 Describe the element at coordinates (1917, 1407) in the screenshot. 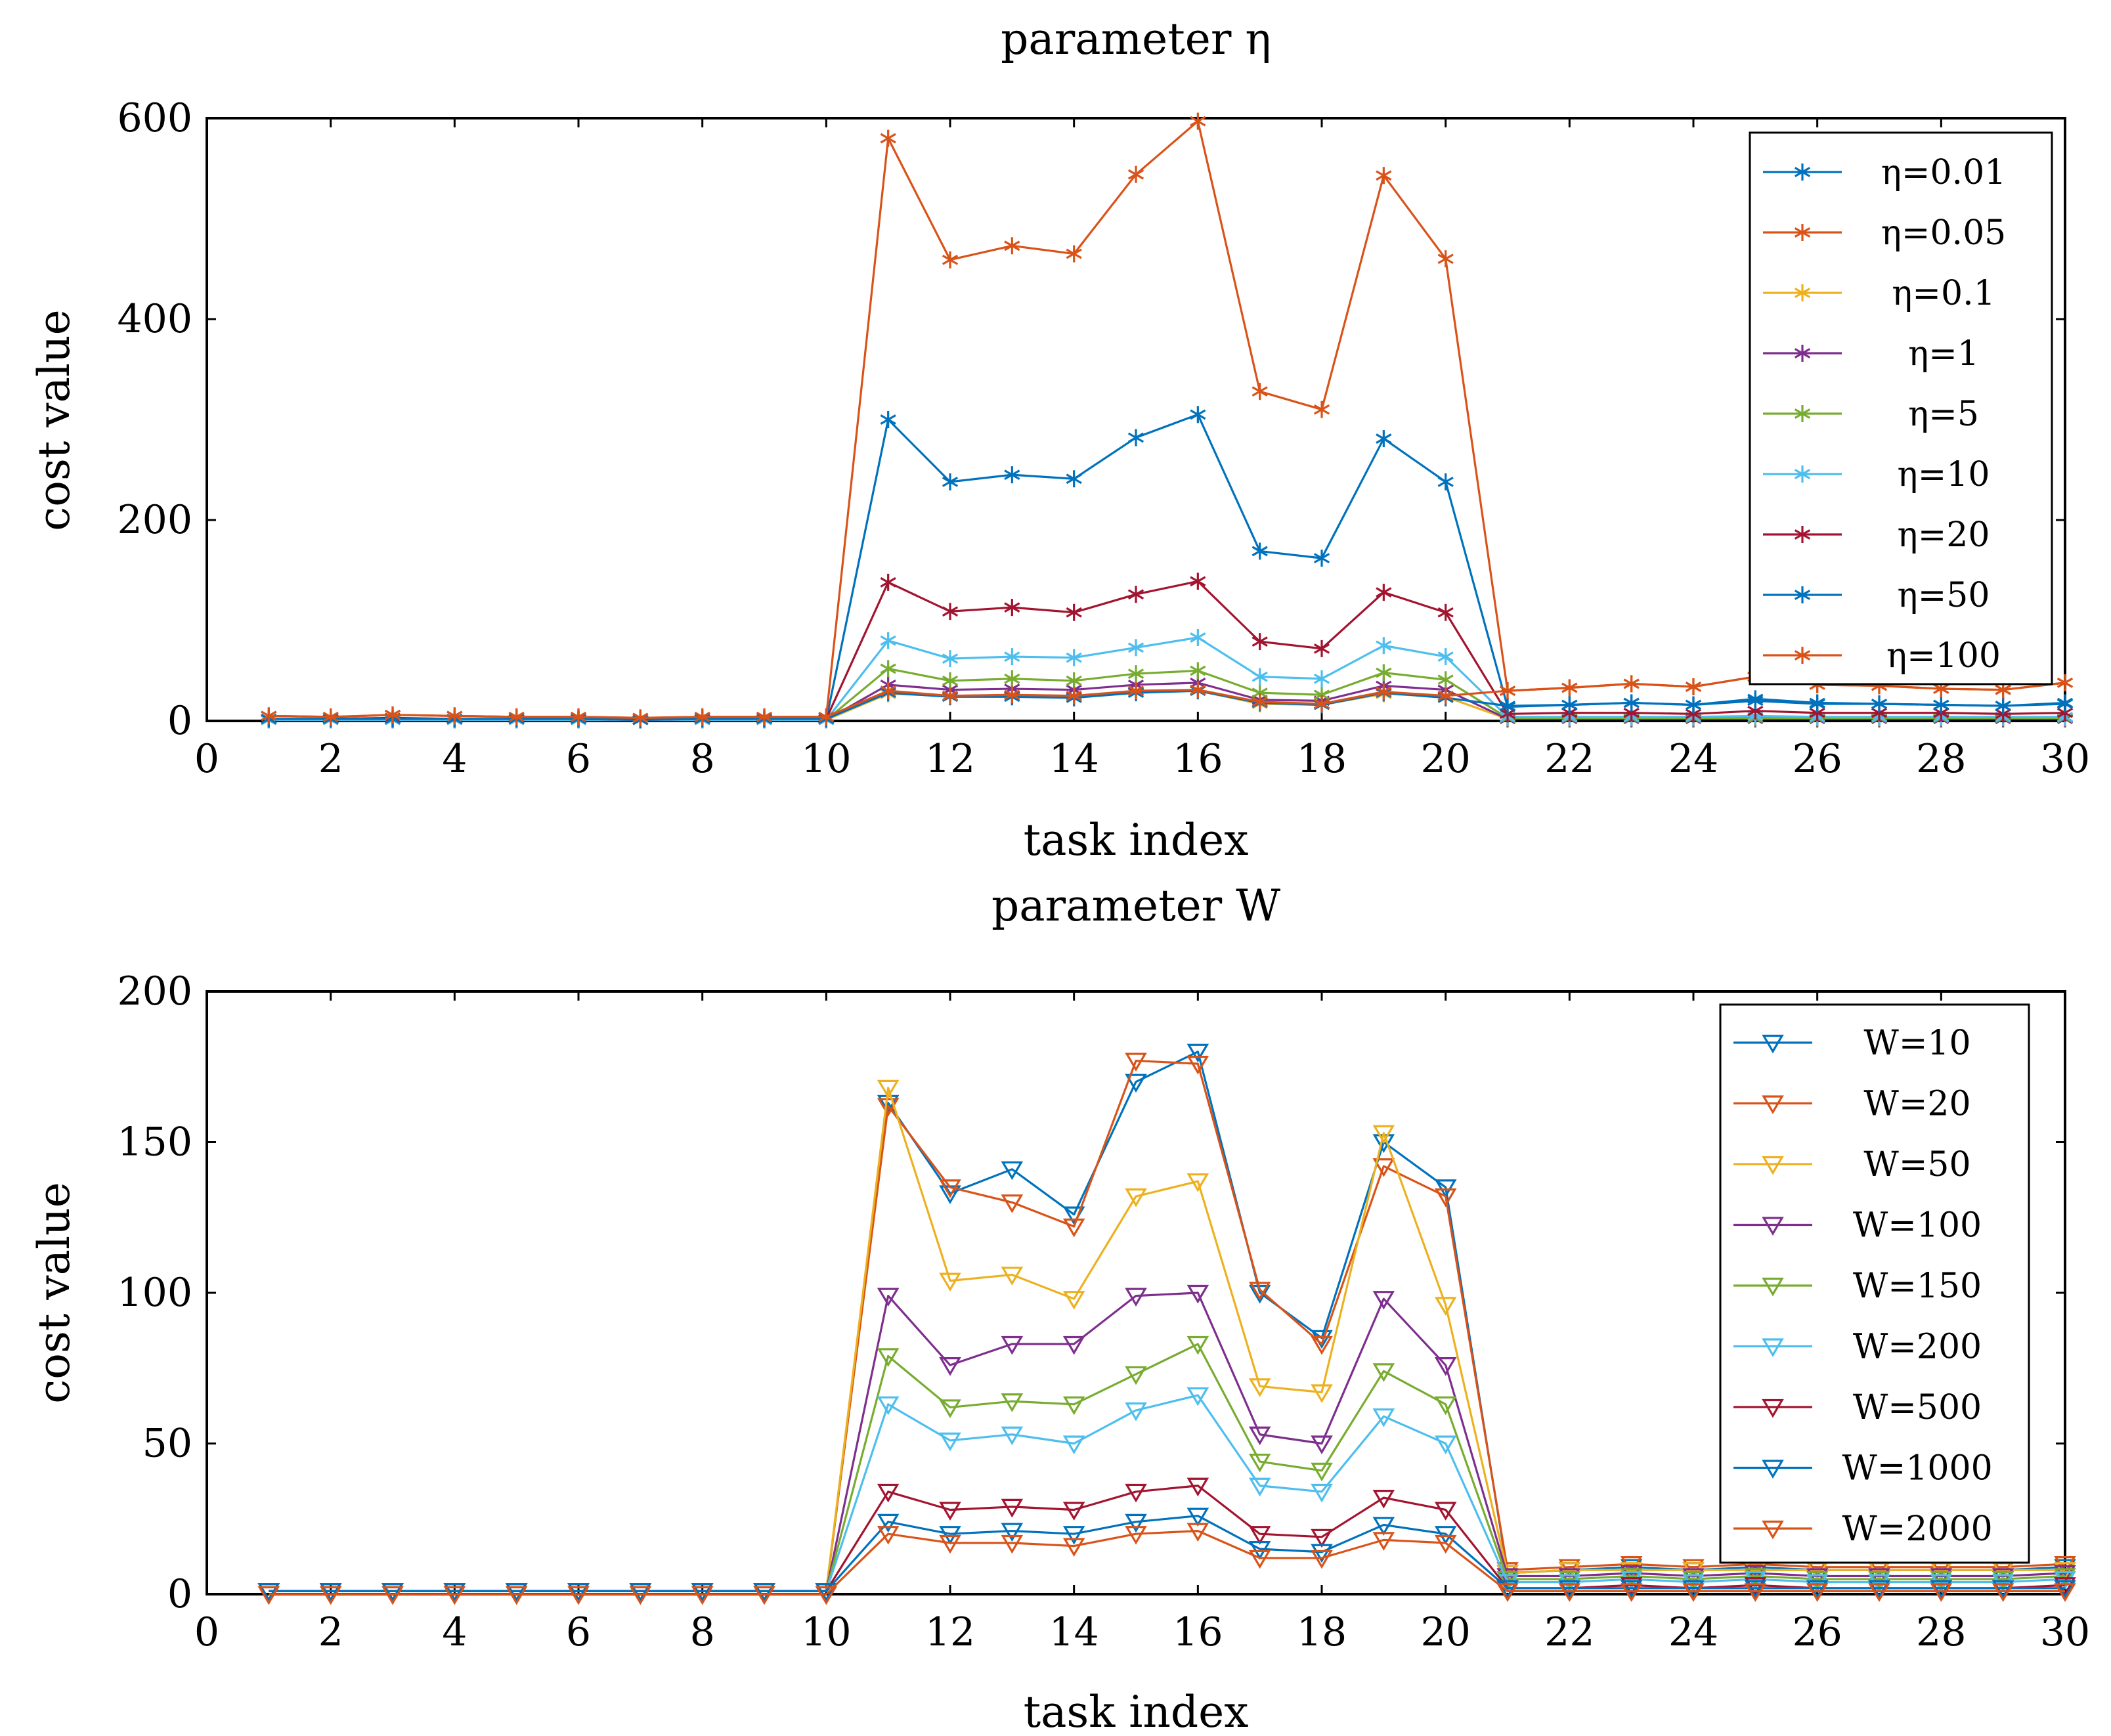

I see `legend-label: W=500` at that location.